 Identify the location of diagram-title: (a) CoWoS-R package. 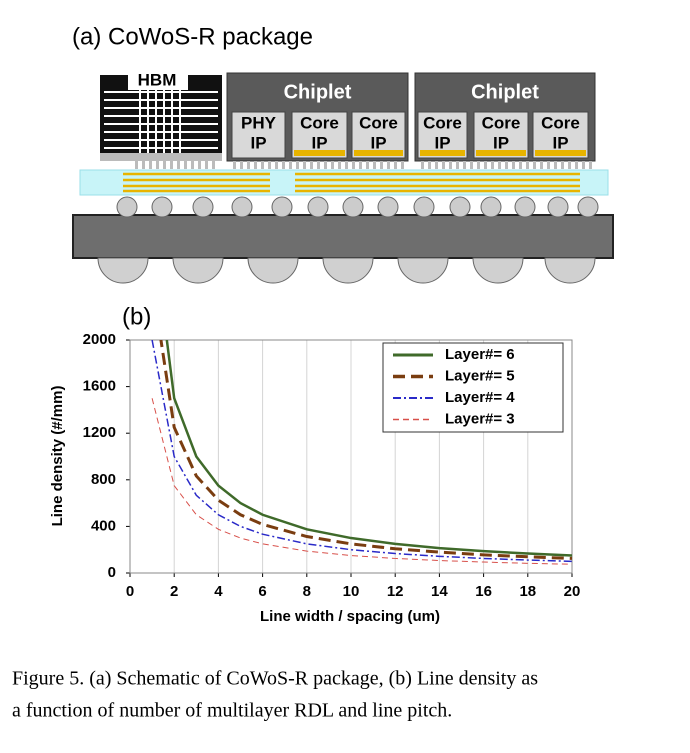
(192, 36).